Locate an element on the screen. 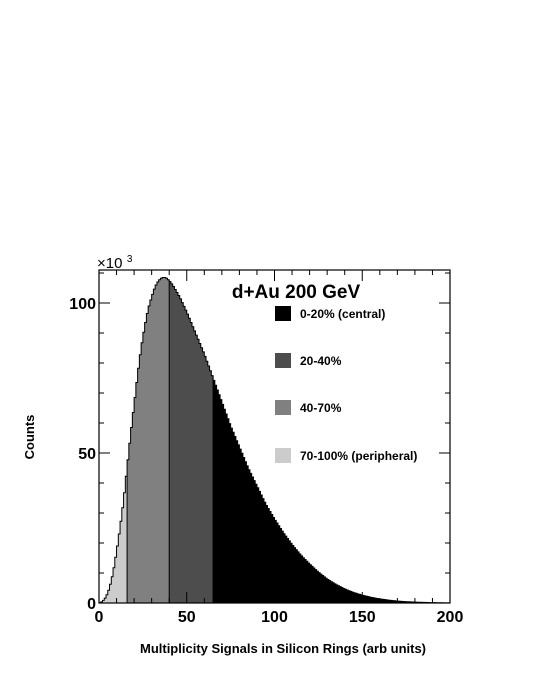  y-tick-label: 0 is located at coordinates (91, 604).